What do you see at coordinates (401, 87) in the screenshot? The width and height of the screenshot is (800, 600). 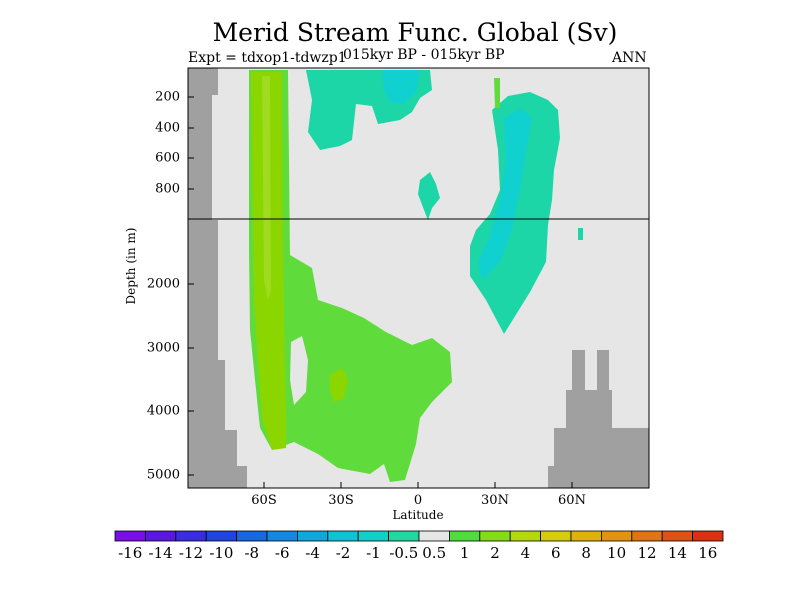 I see `upper-cyan-cell` at bounding box center [401, 87].